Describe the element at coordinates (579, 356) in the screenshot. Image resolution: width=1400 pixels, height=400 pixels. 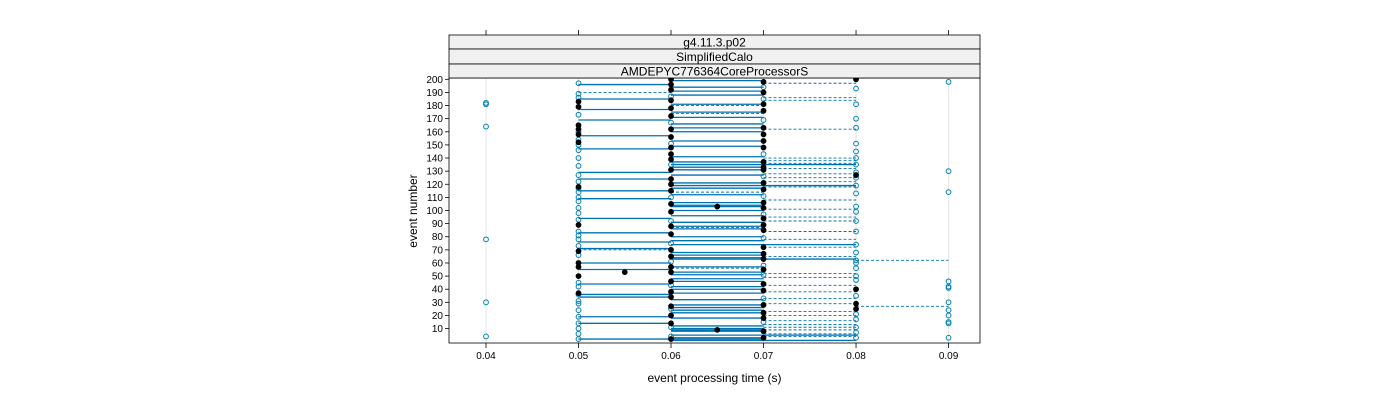
I see `x-tick-label: 0.05` at that location.